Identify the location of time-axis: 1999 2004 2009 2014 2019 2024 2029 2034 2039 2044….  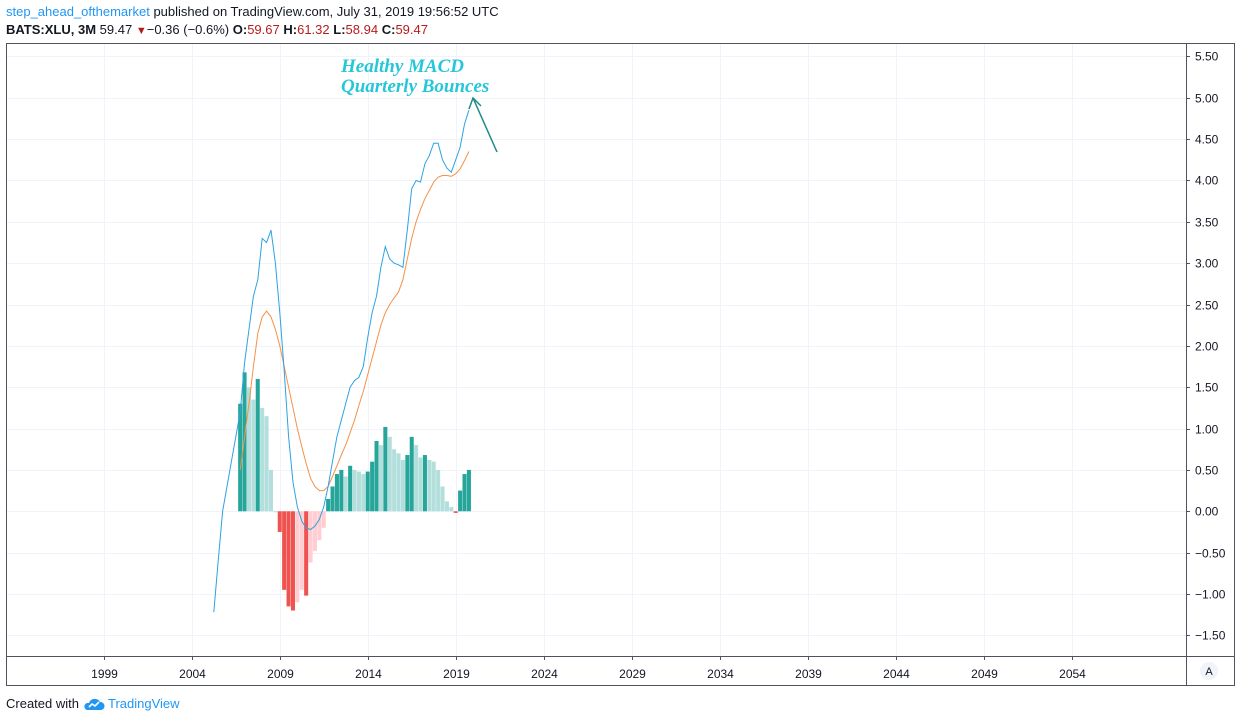
(588, 668).